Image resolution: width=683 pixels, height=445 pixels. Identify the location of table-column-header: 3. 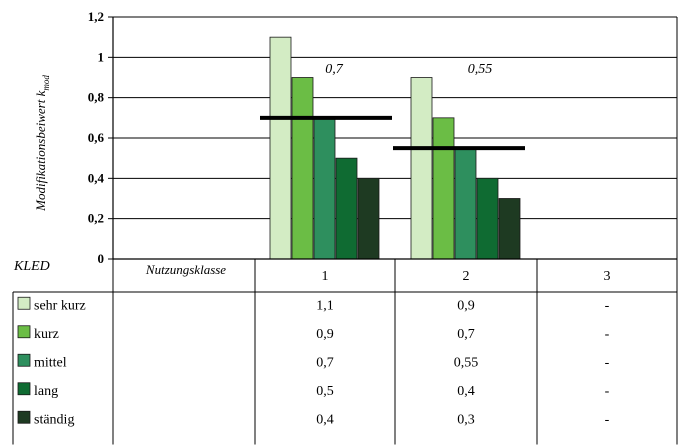
(607, 276).